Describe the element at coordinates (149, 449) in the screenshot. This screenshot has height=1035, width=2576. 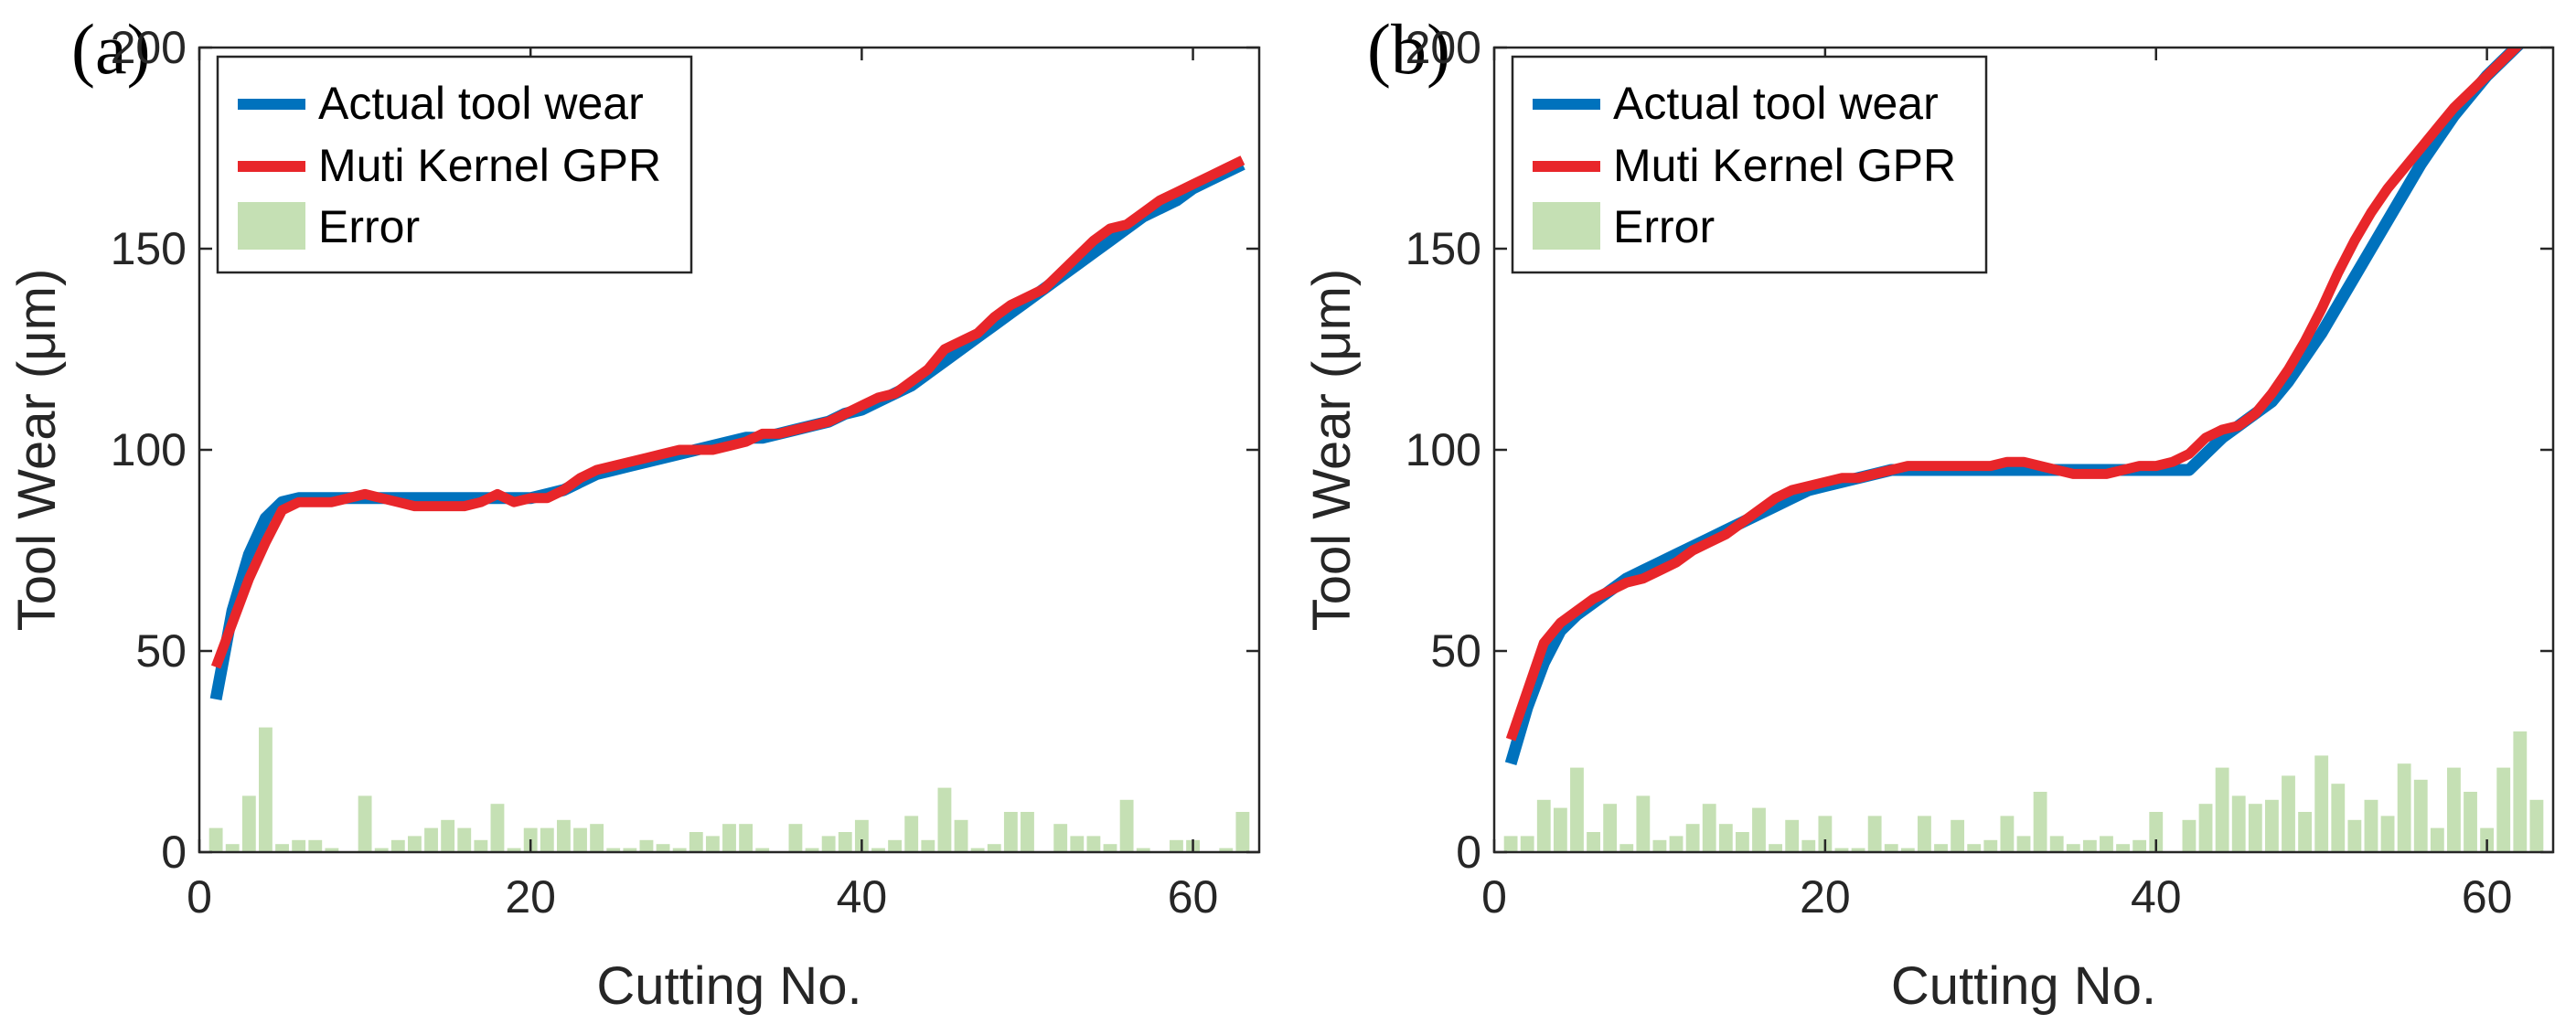
I see `y-tick-label: 100` at that location.